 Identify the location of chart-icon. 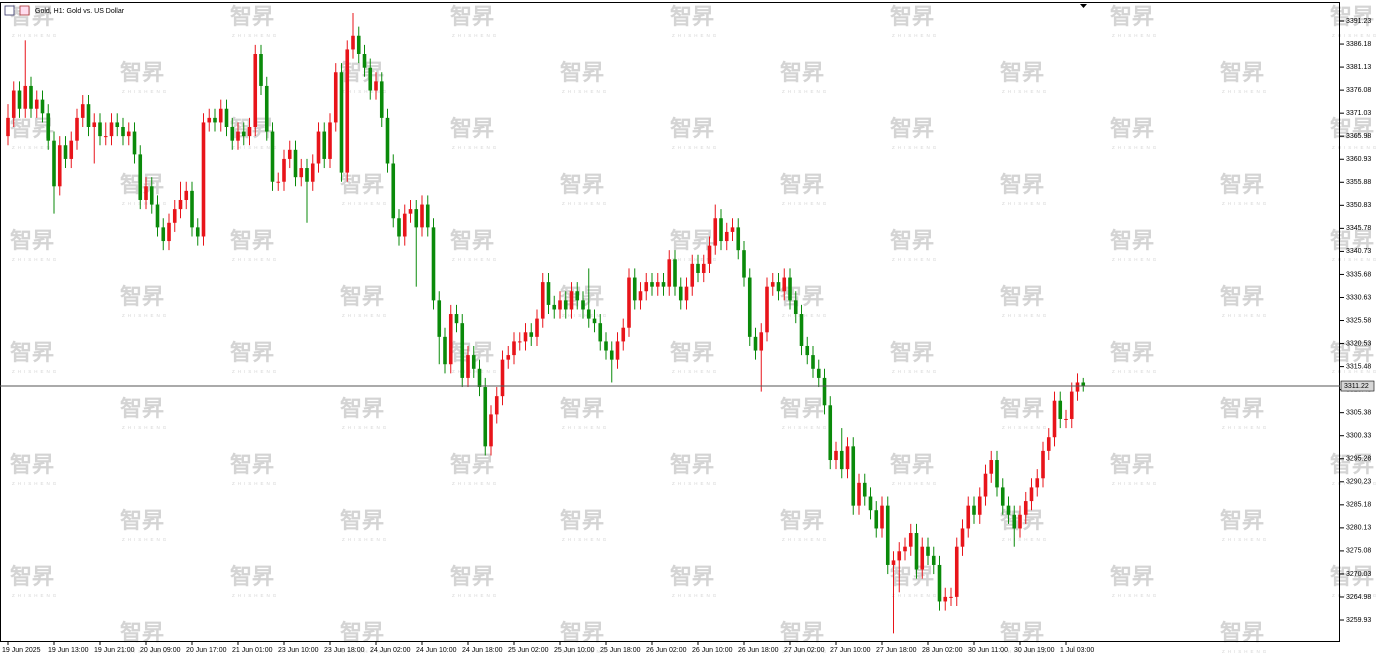
(24, 10).